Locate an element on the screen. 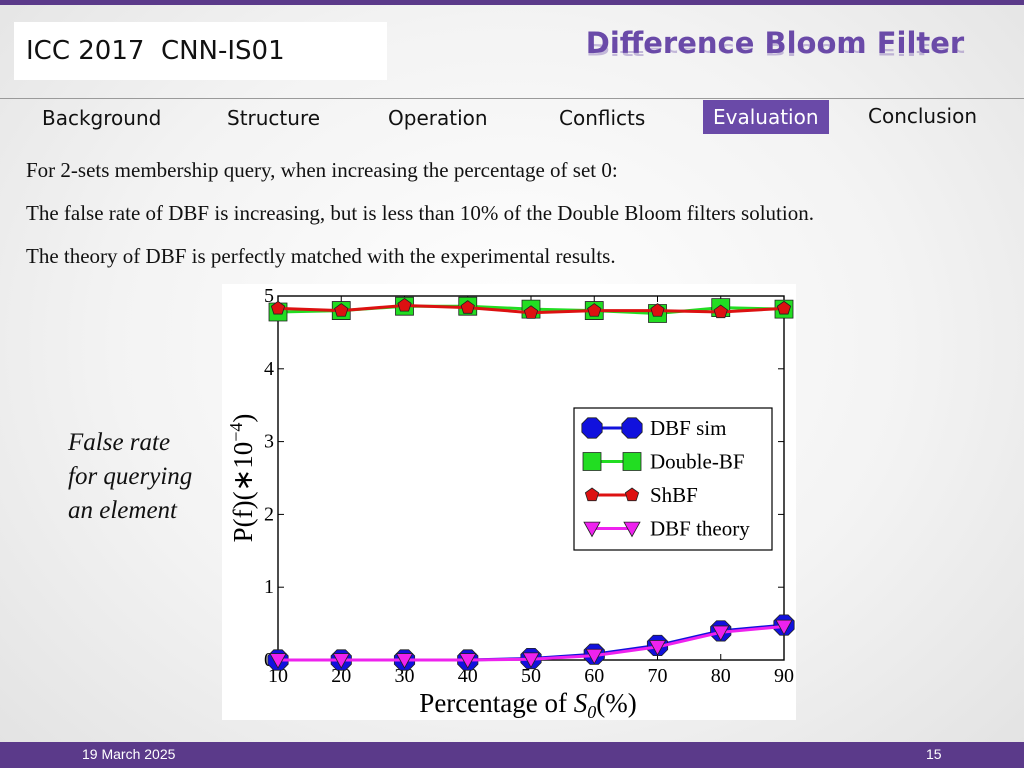 The width and height of the screenshot is (1024, 768). y-tick-label: 1 is located at coordinates (269, 587).